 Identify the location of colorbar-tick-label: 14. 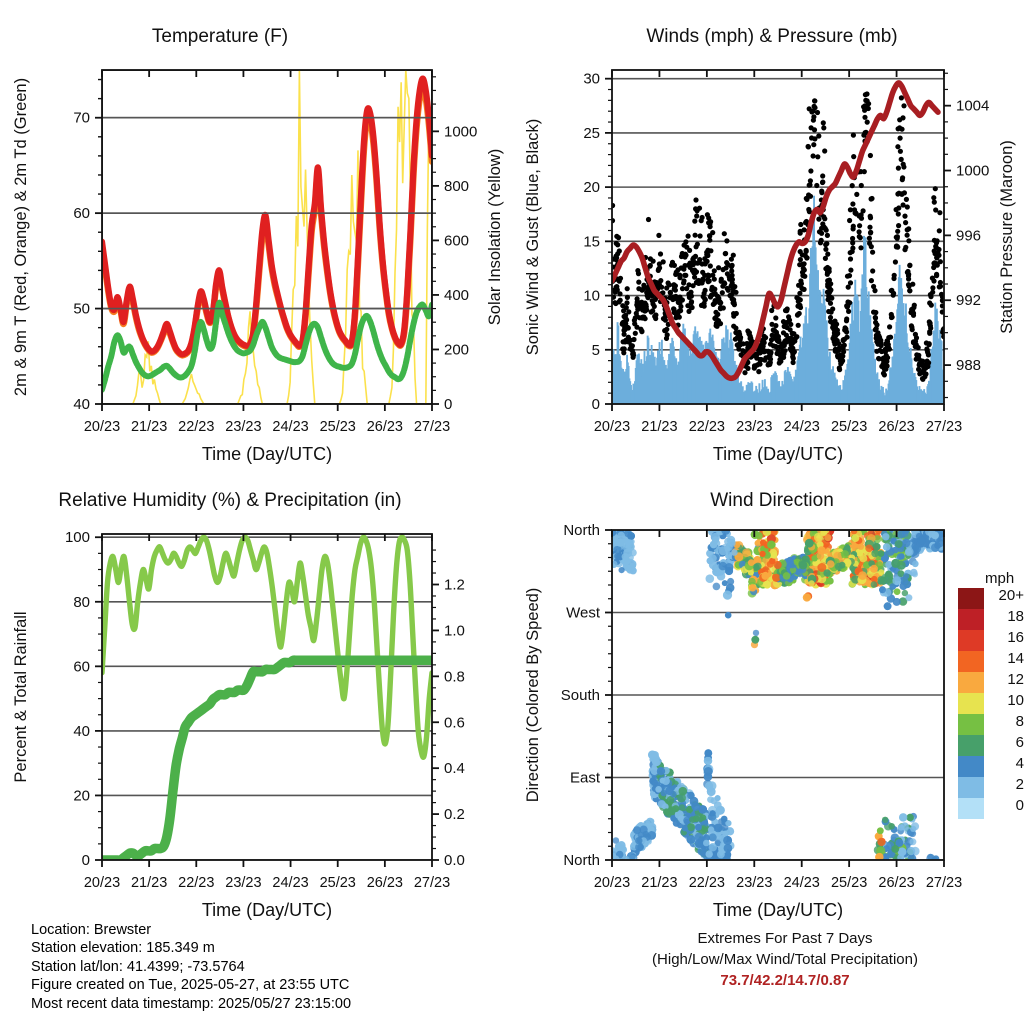
(1015, 658).